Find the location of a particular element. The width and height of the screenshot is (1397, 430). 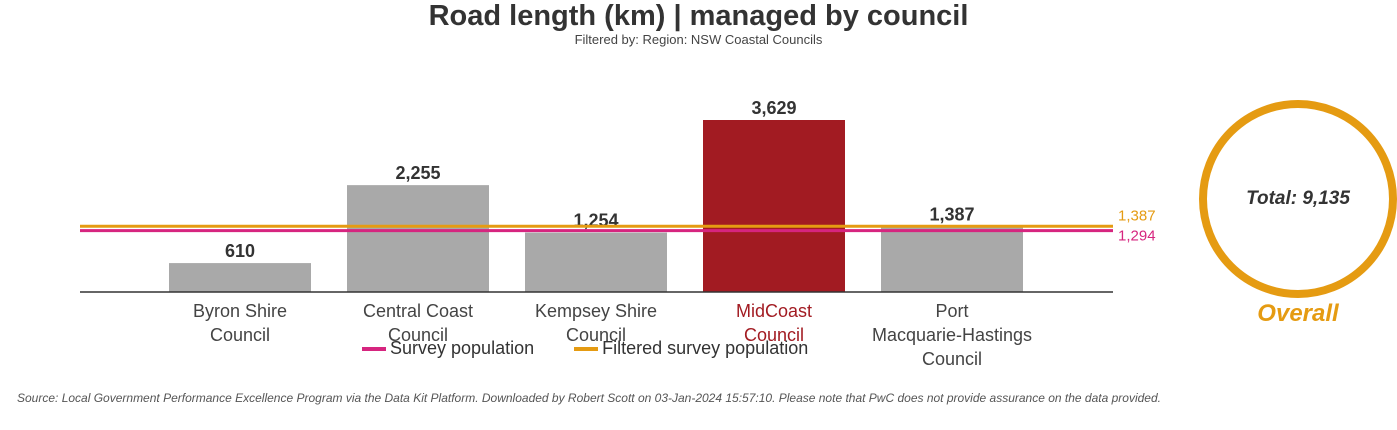

x-axis-tick-label: Central Coast Council is located at coordinates (418, 323).